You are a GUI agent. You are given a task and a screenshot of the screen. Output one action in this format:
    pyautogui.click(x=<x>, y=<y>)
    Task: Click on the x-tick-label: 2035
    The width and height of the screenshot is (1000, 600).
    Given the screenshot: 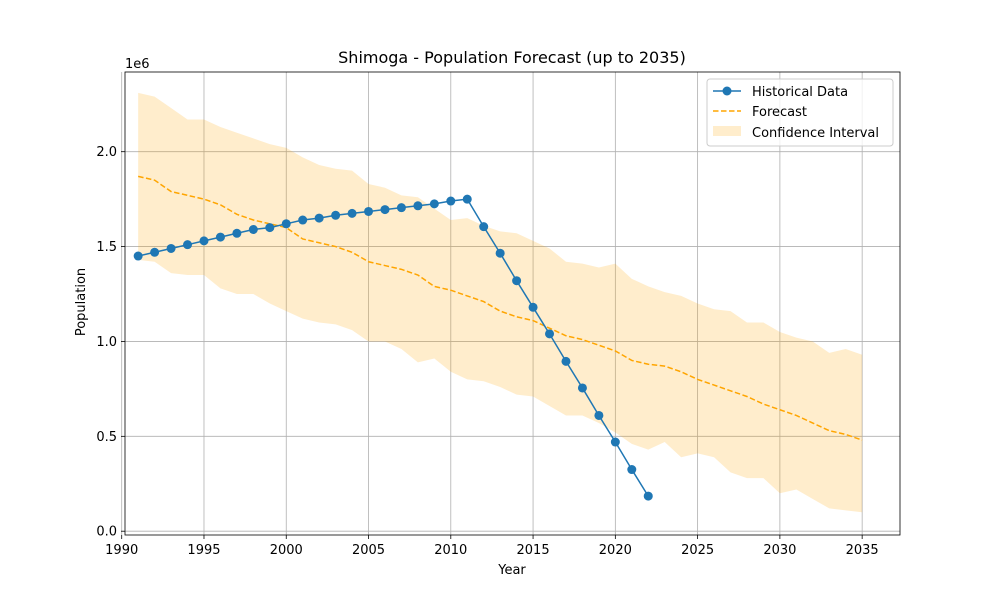 What is the action you would take?
    pyautogui.click(x=862, y=550)
    